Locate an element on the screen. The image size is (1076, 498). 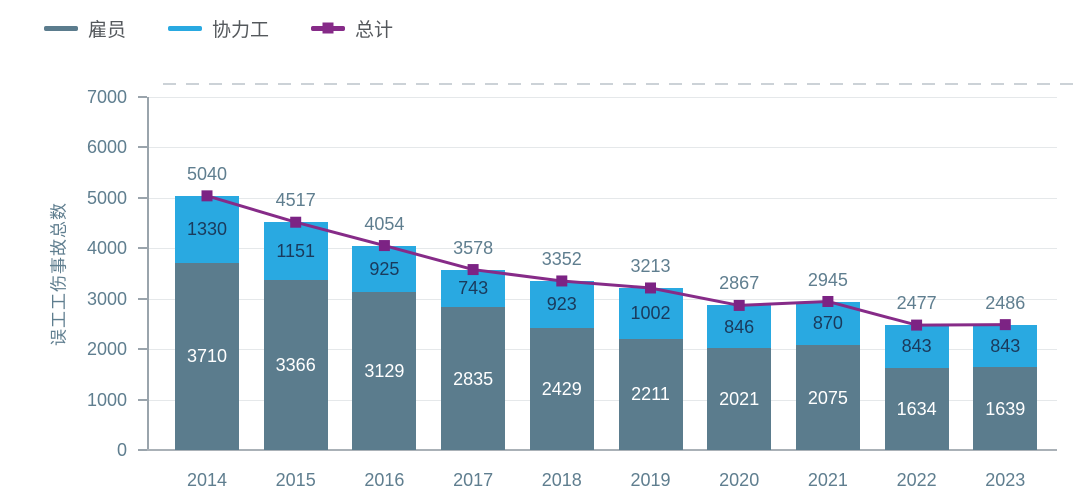
bar-employee-2017: 2835 is located at coordinates (473, 378).